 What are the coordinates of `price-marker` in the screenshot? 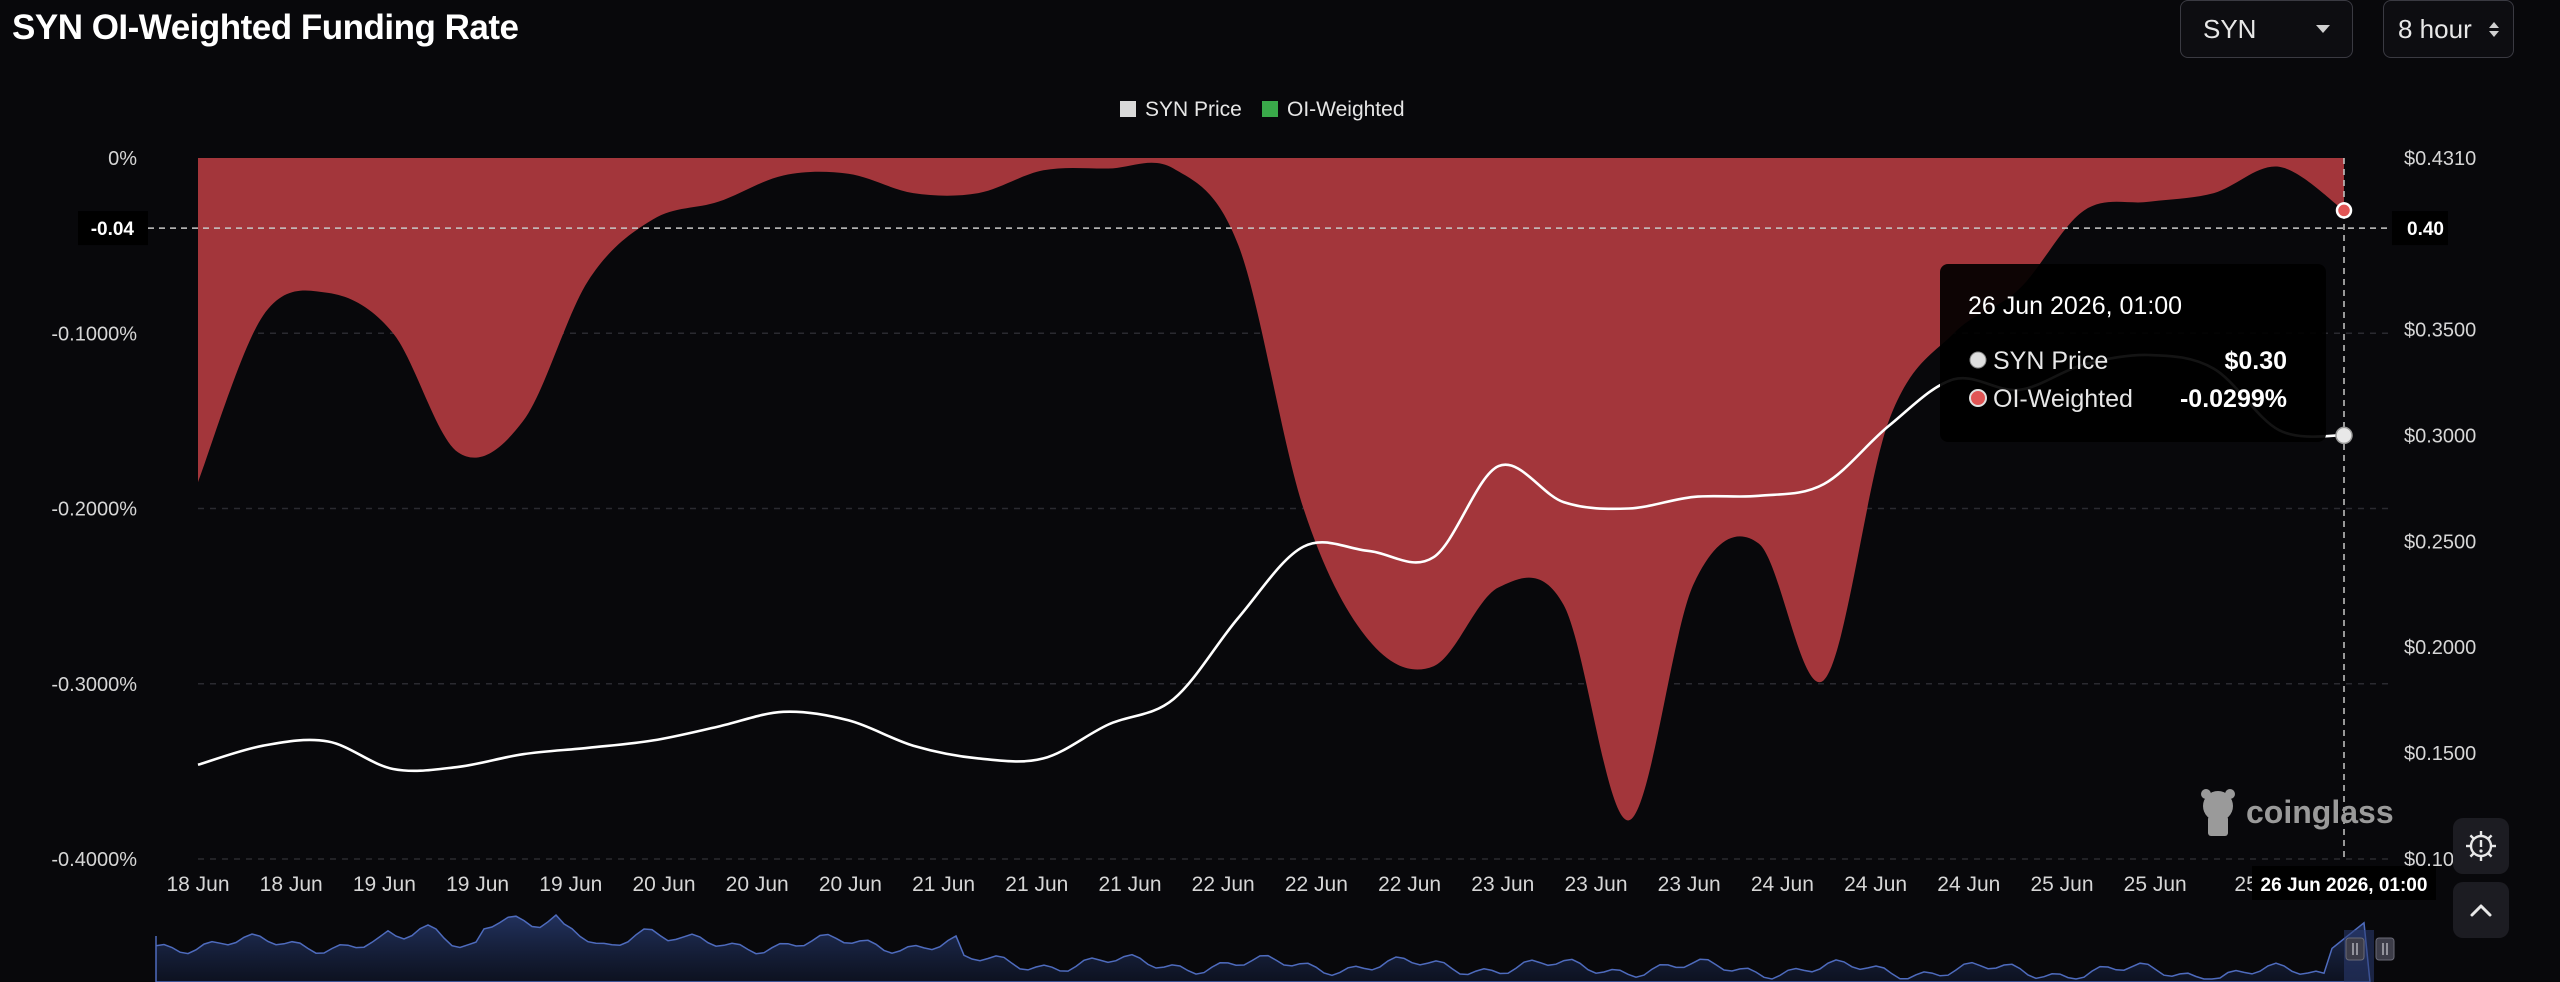 It's located at (2344, 435).